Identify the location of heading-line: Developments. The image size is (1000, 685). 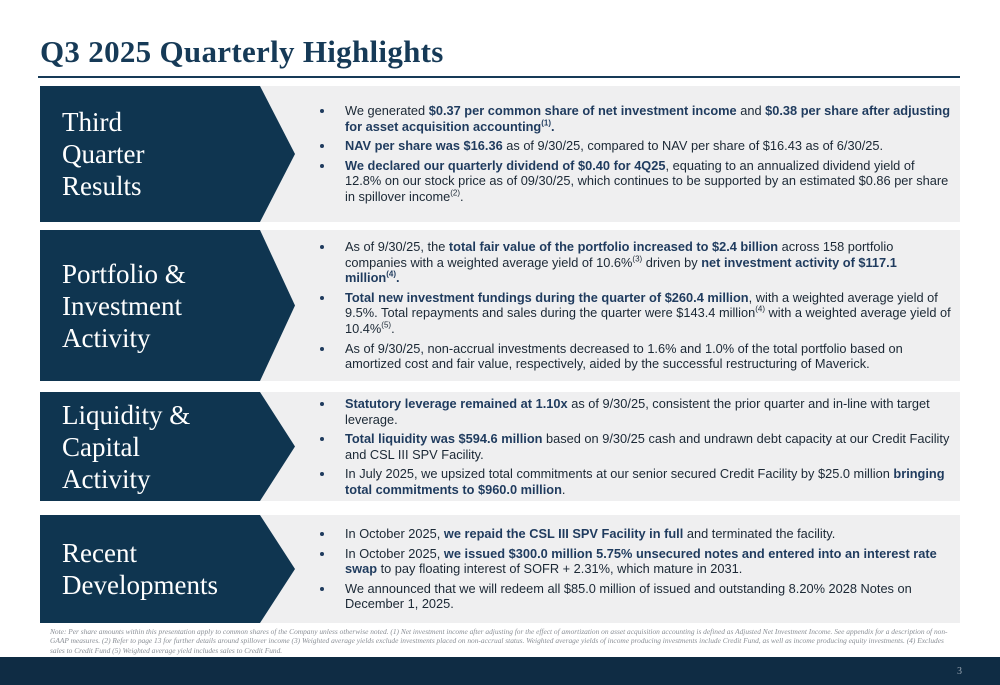
(140, 585).